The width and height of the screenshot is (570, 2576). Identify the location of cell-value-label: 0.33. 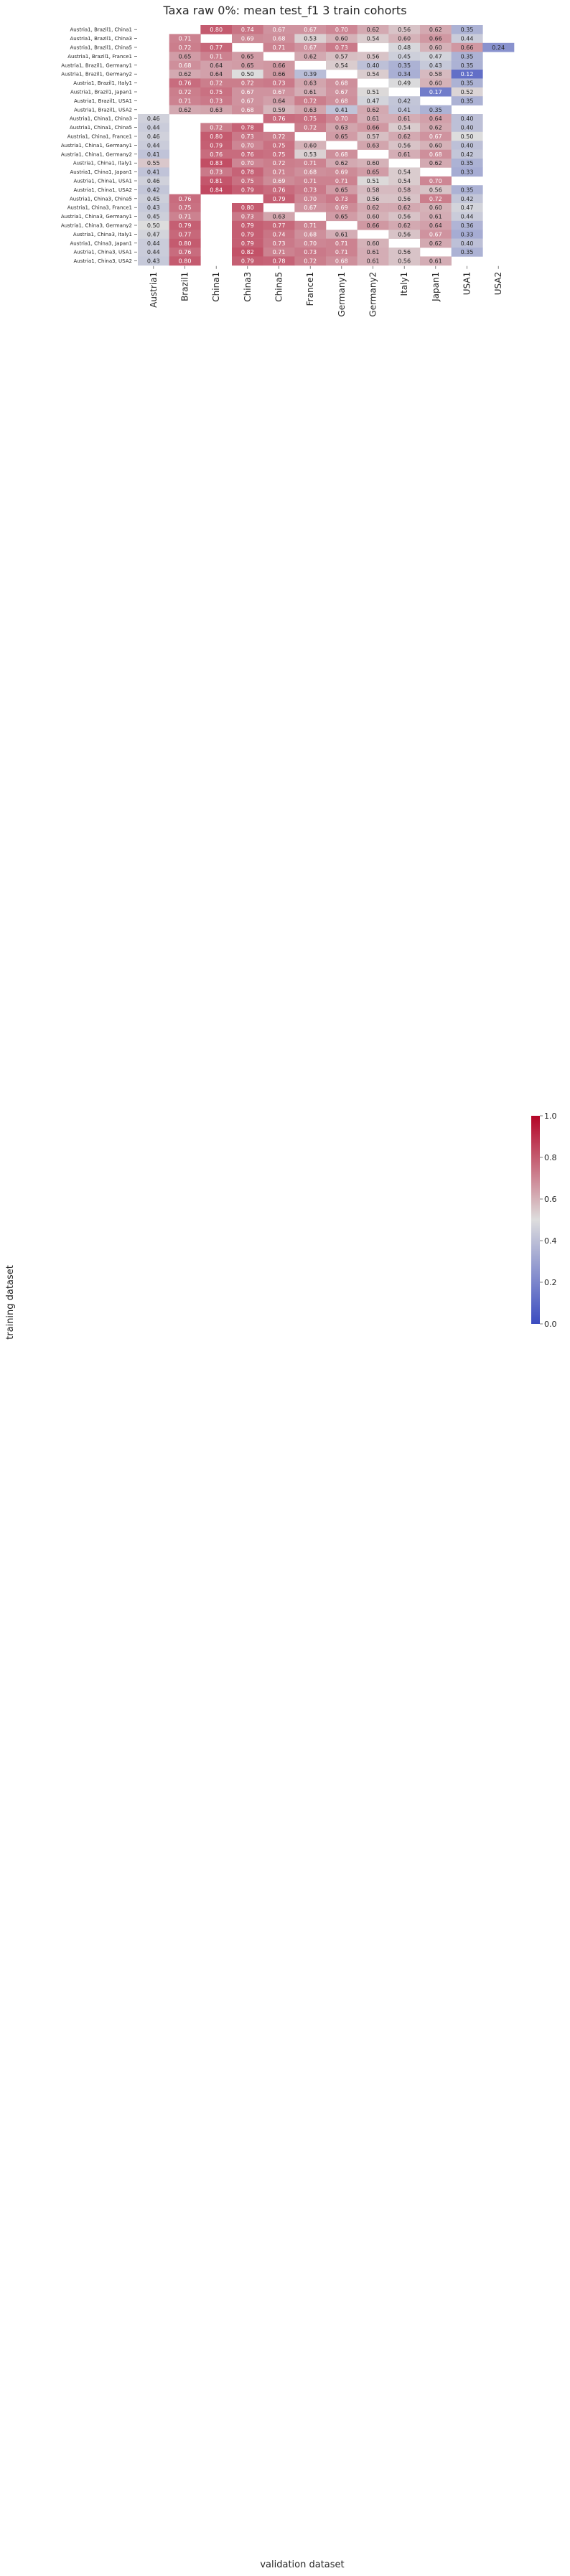
(467, 172).